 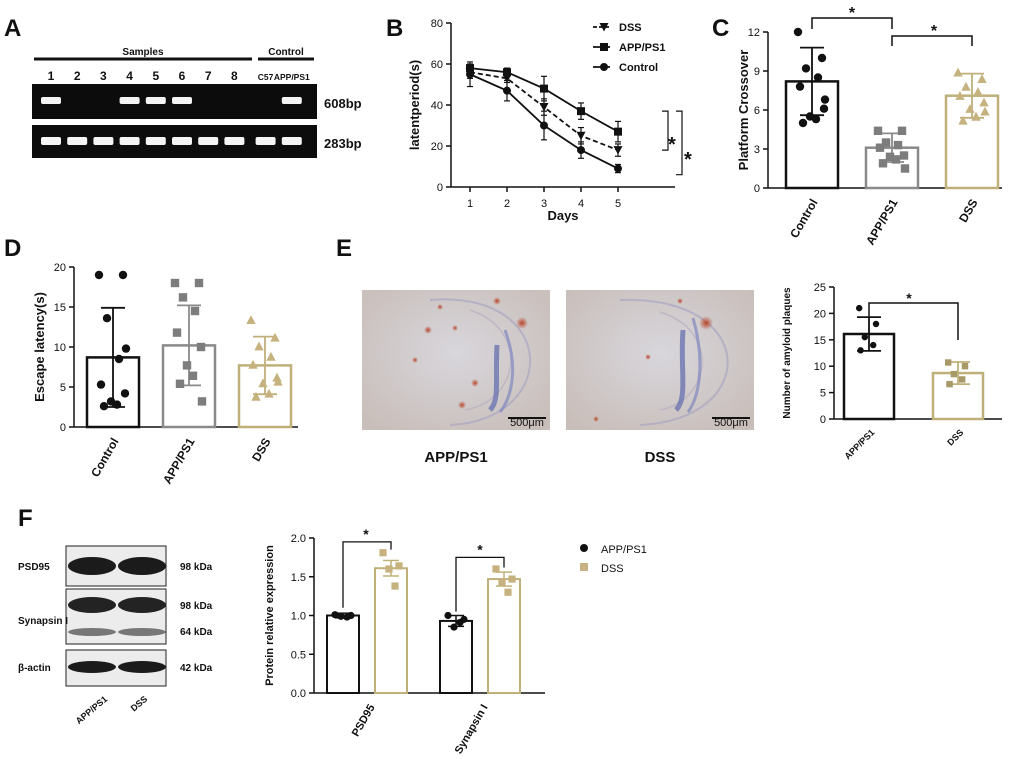 I want to click on x-tick-label: DSS, so click(x=955, y=437).